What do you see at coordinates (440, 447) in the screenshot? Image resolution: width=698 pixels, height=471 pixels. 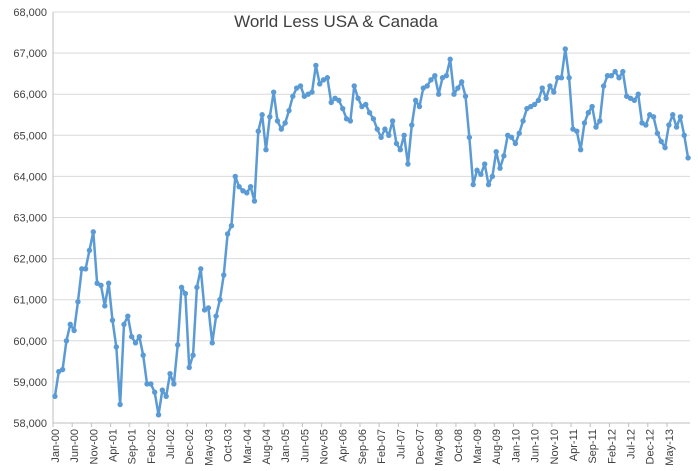 I see `x-tick-label: May-08` at bounding box center [440, 447].